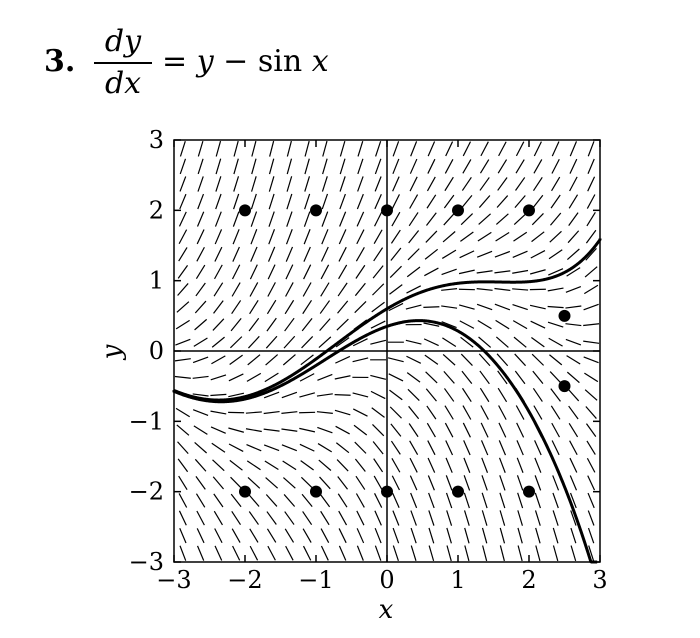  Describe the element at coordinates (315, 580) in the screenshot. I see `x-tick-label: −1` at that location.